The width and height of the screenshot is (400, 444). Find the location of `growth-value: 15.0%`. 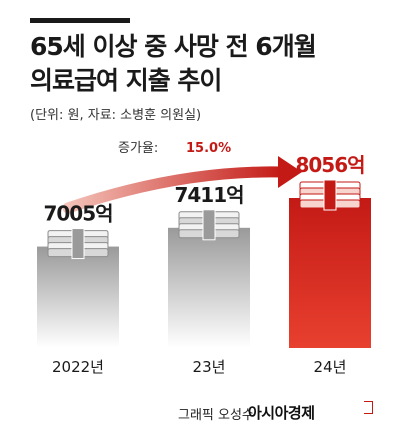

growth-value: 15.0% is located at coordinates (208, 148).